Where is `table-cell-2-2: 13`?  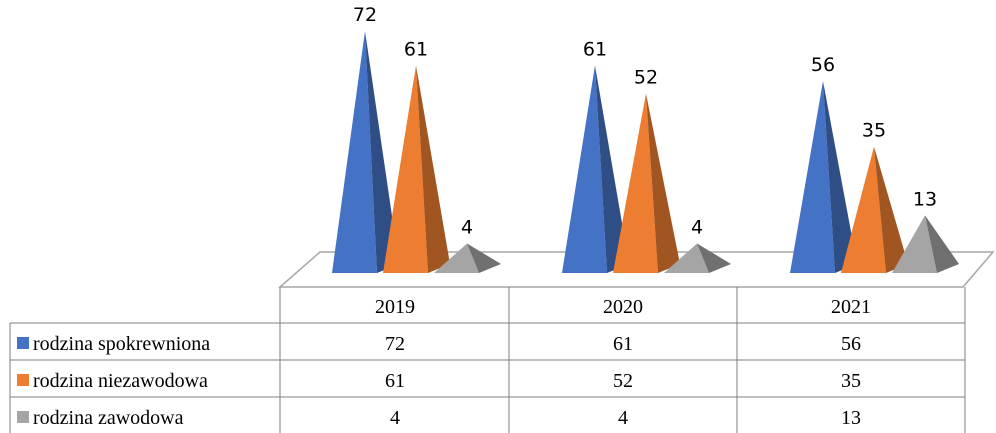 table-cell-2-2: 13 is located at coordinates (851, 418).